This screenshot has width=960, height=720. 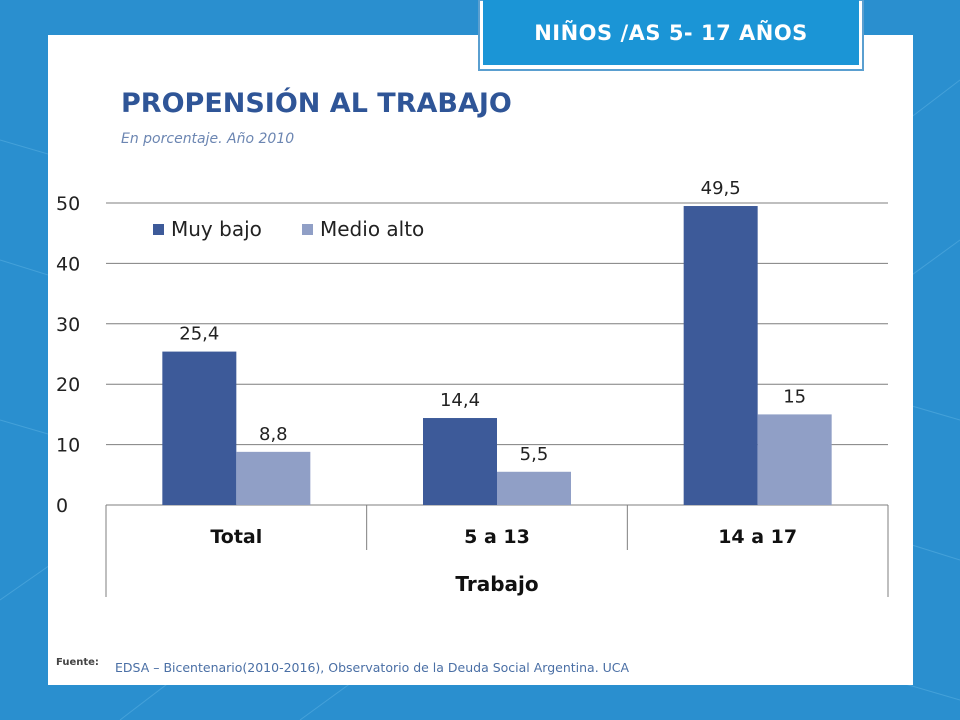 What do you see at coordinates (68, 446) in the screenshot?
I see `y-tick-label: 10` at bounding box center [68, 446].